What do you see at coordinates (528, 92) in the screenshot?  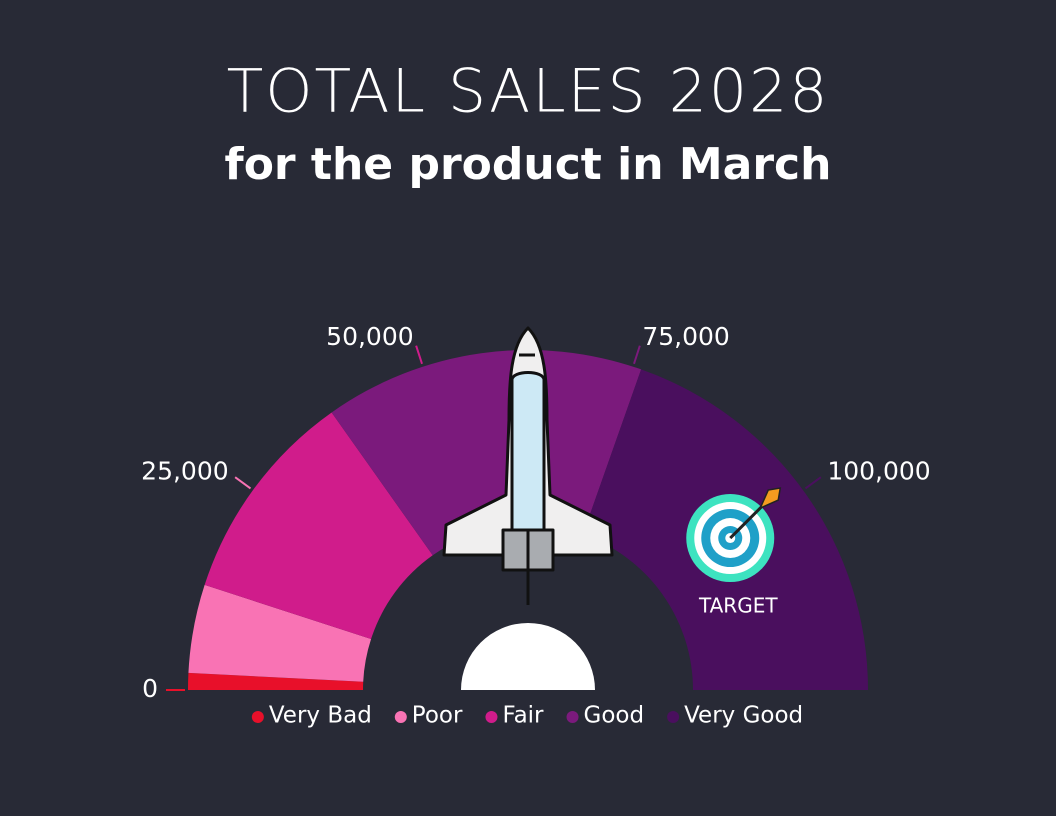 I see `chart-title: TOTAL SALES 2028` at bounding box center [528, 92].